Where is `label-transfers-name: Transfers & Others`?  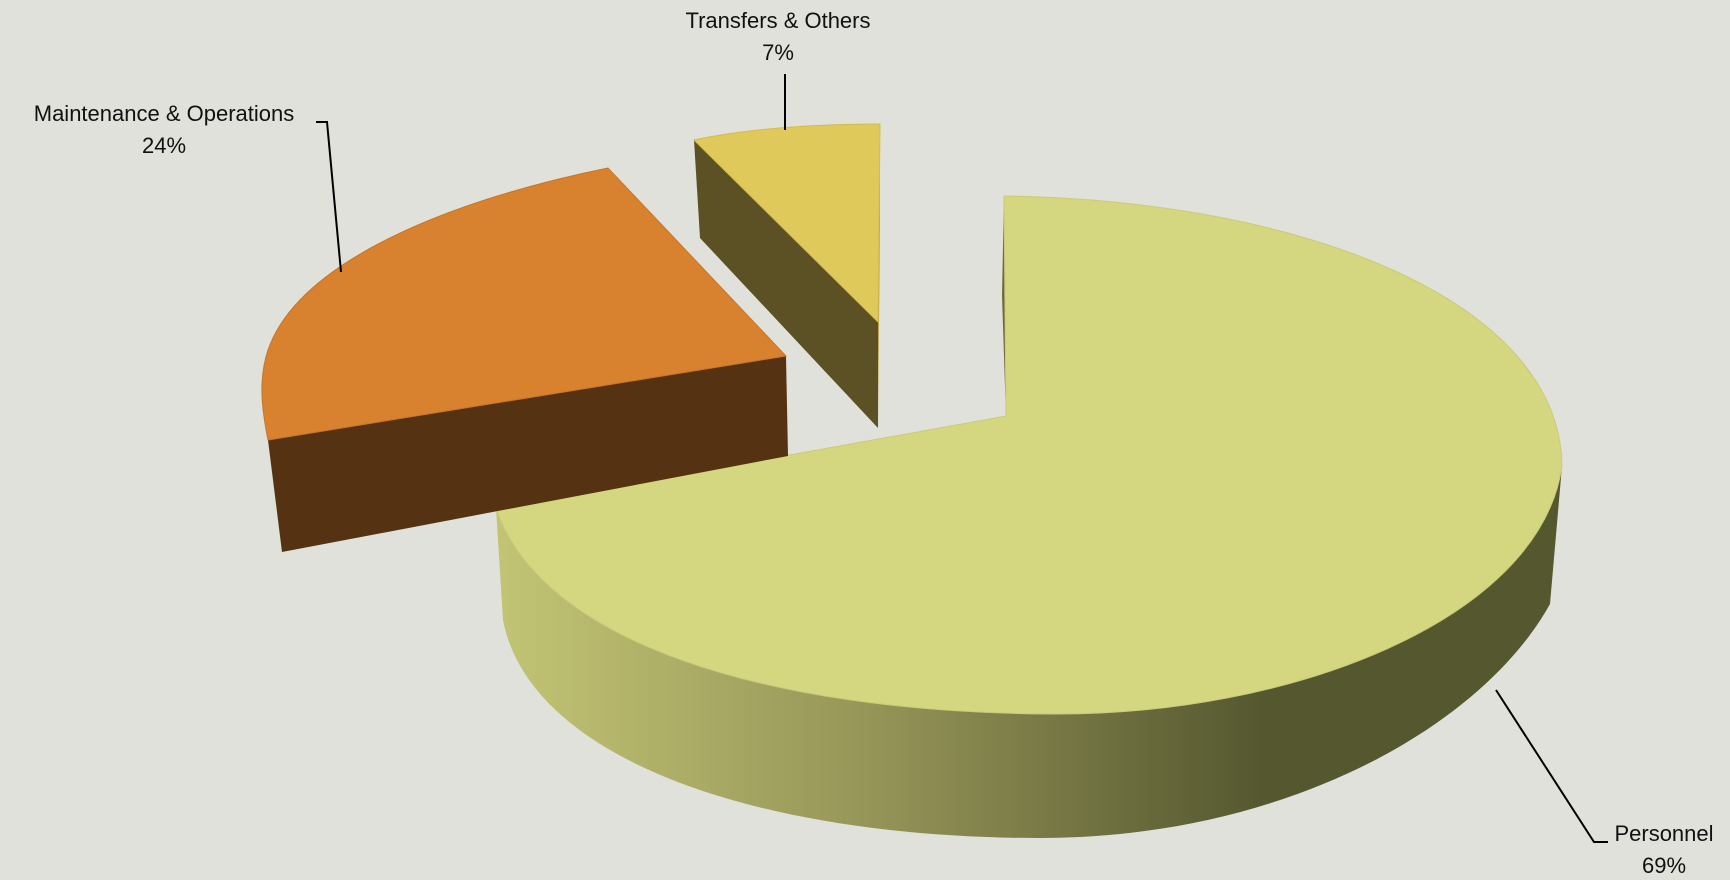
label-transfers-name: Transfers & Others is located at coordinates (777, 20).